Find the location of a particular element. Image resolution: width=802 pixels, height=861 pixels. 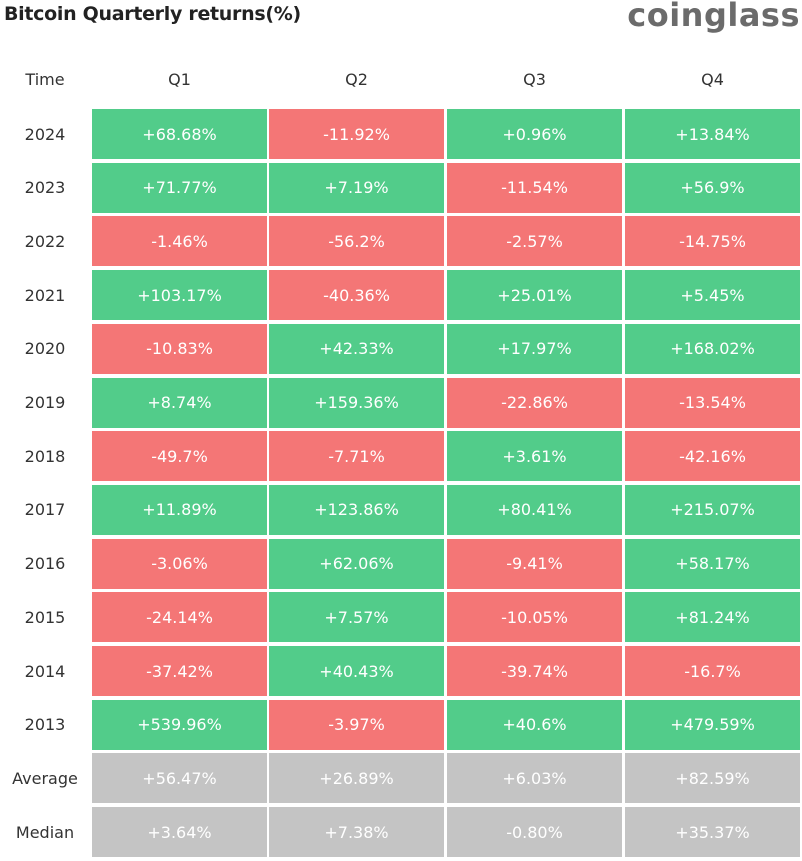

table-row: 2014 -37.42% +40.43% -39.74% -16.7% is located at coordinates (401, 672).